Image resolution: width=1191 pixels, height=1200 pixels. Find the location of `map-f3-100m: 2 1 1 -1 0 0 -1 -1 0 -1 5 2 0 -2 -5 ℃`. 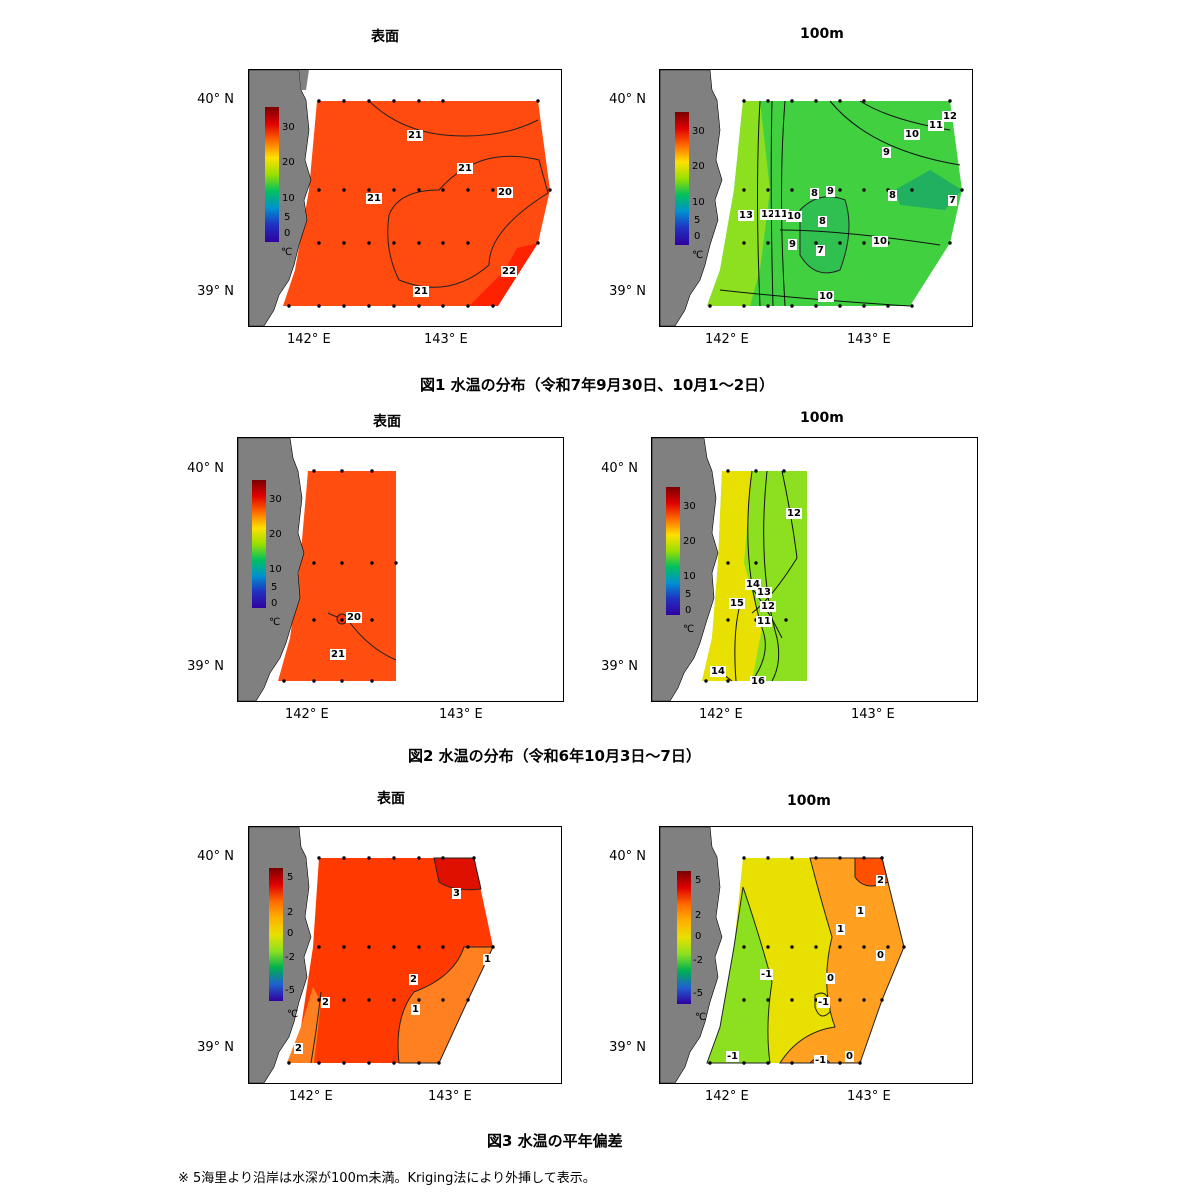

map-f3-100m: 2 1 1 -1 0 0 -1 -1 0 -1 5 2 0 -2 -5 ℃ is located at coordinates (816, 955).